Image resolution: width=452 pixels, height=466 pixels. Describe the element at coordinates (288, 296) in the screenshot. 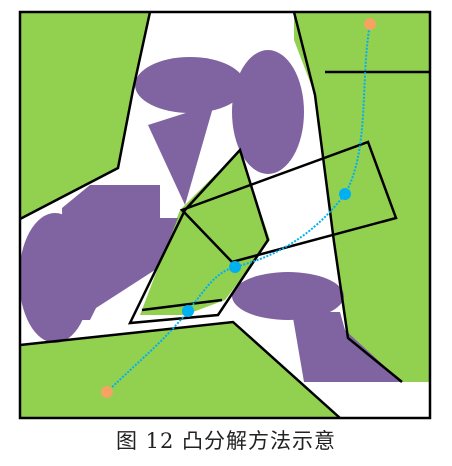

I see `obstacle-bottom-ellipse` at that location.